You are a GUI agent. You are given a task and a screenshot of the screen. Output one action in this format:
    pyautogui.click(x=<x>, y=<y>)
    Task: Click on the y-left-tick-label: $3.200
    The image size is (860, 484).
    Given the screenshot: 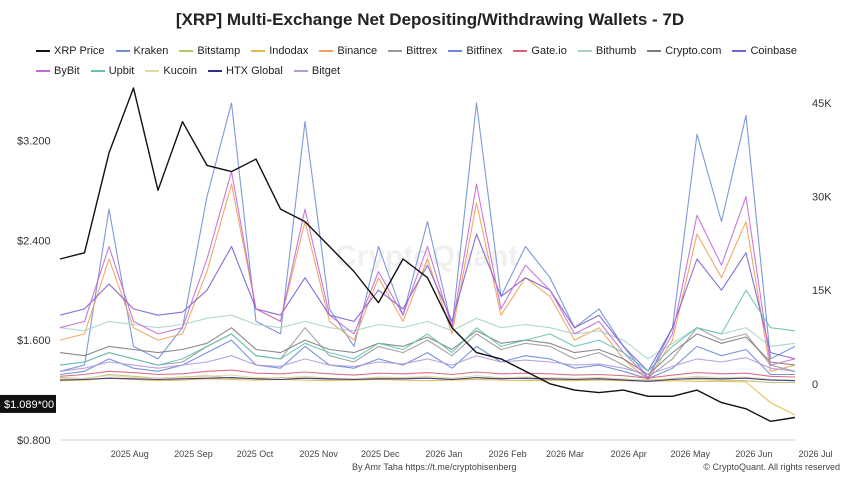 What is the action you would take?
    pyautogui.click(x=34, y=141)
    